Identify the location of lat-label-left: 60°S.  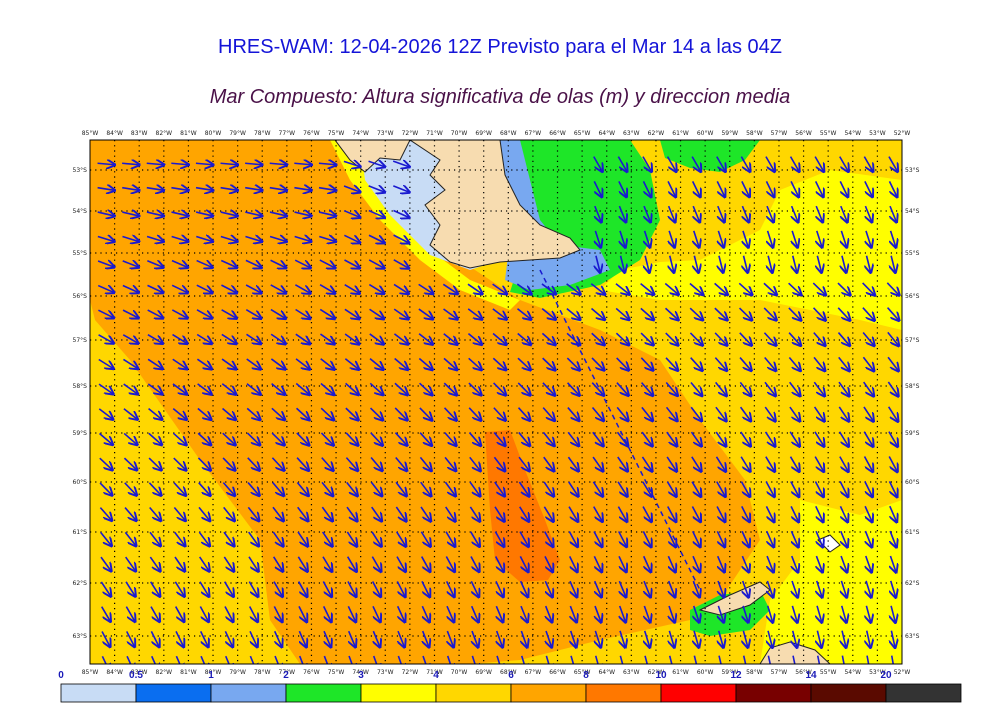
(80, 482).